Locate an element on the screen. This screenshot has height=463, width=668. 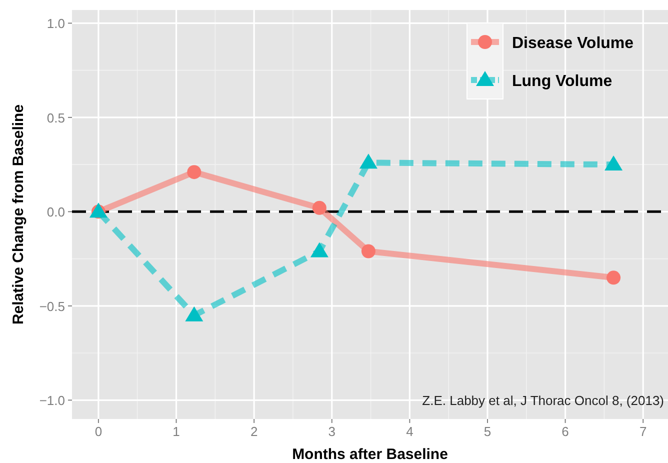
y-tick-label: 1.0 is located at coordinates (55, 24).